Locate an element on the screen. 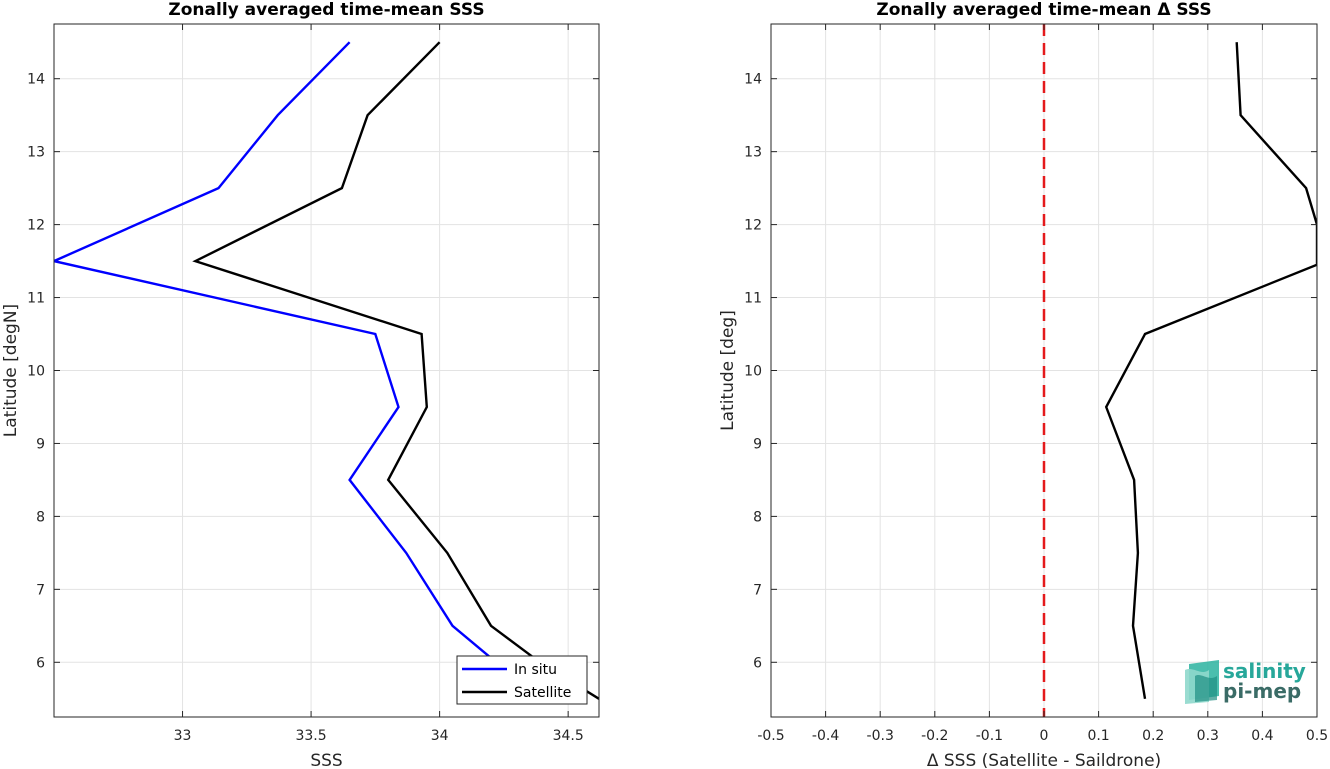 The height and width of the screenshot is (769, 1330). x-tick-label: -0.5 is located at coordinates (770, 736).